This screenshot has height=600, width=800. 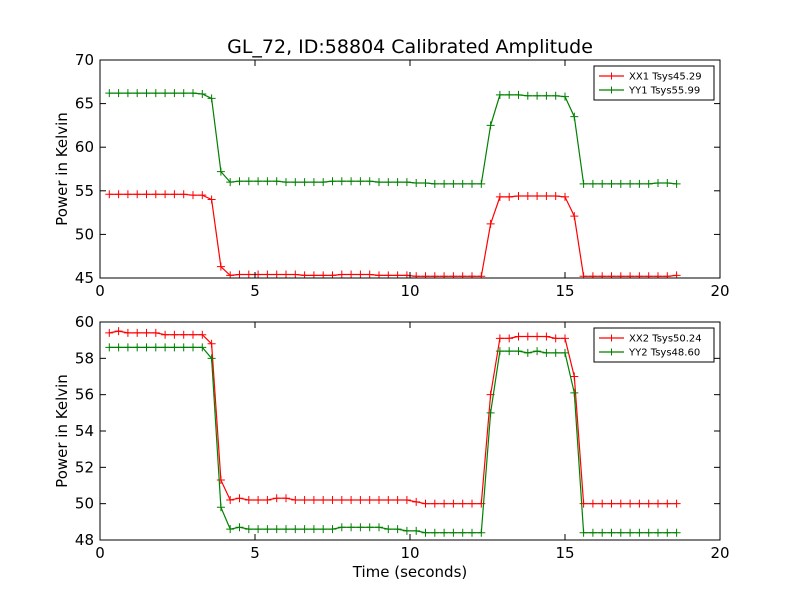 I want to click on legend-entry: XX2 Tsys50.24, so click(x=650, y=339).